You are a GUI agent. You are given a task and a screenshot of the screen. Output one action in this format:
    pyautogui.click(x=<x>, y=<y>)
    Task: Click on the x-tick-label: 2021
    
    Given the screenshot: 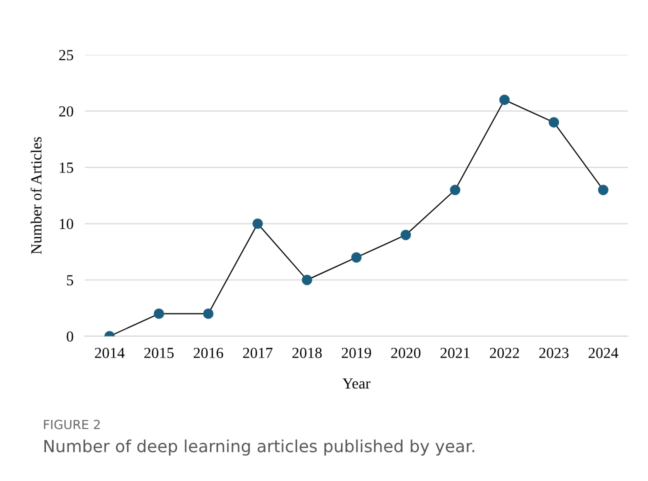 What is the action you would take?
    pyautogui.click(x=455, y=353)
    